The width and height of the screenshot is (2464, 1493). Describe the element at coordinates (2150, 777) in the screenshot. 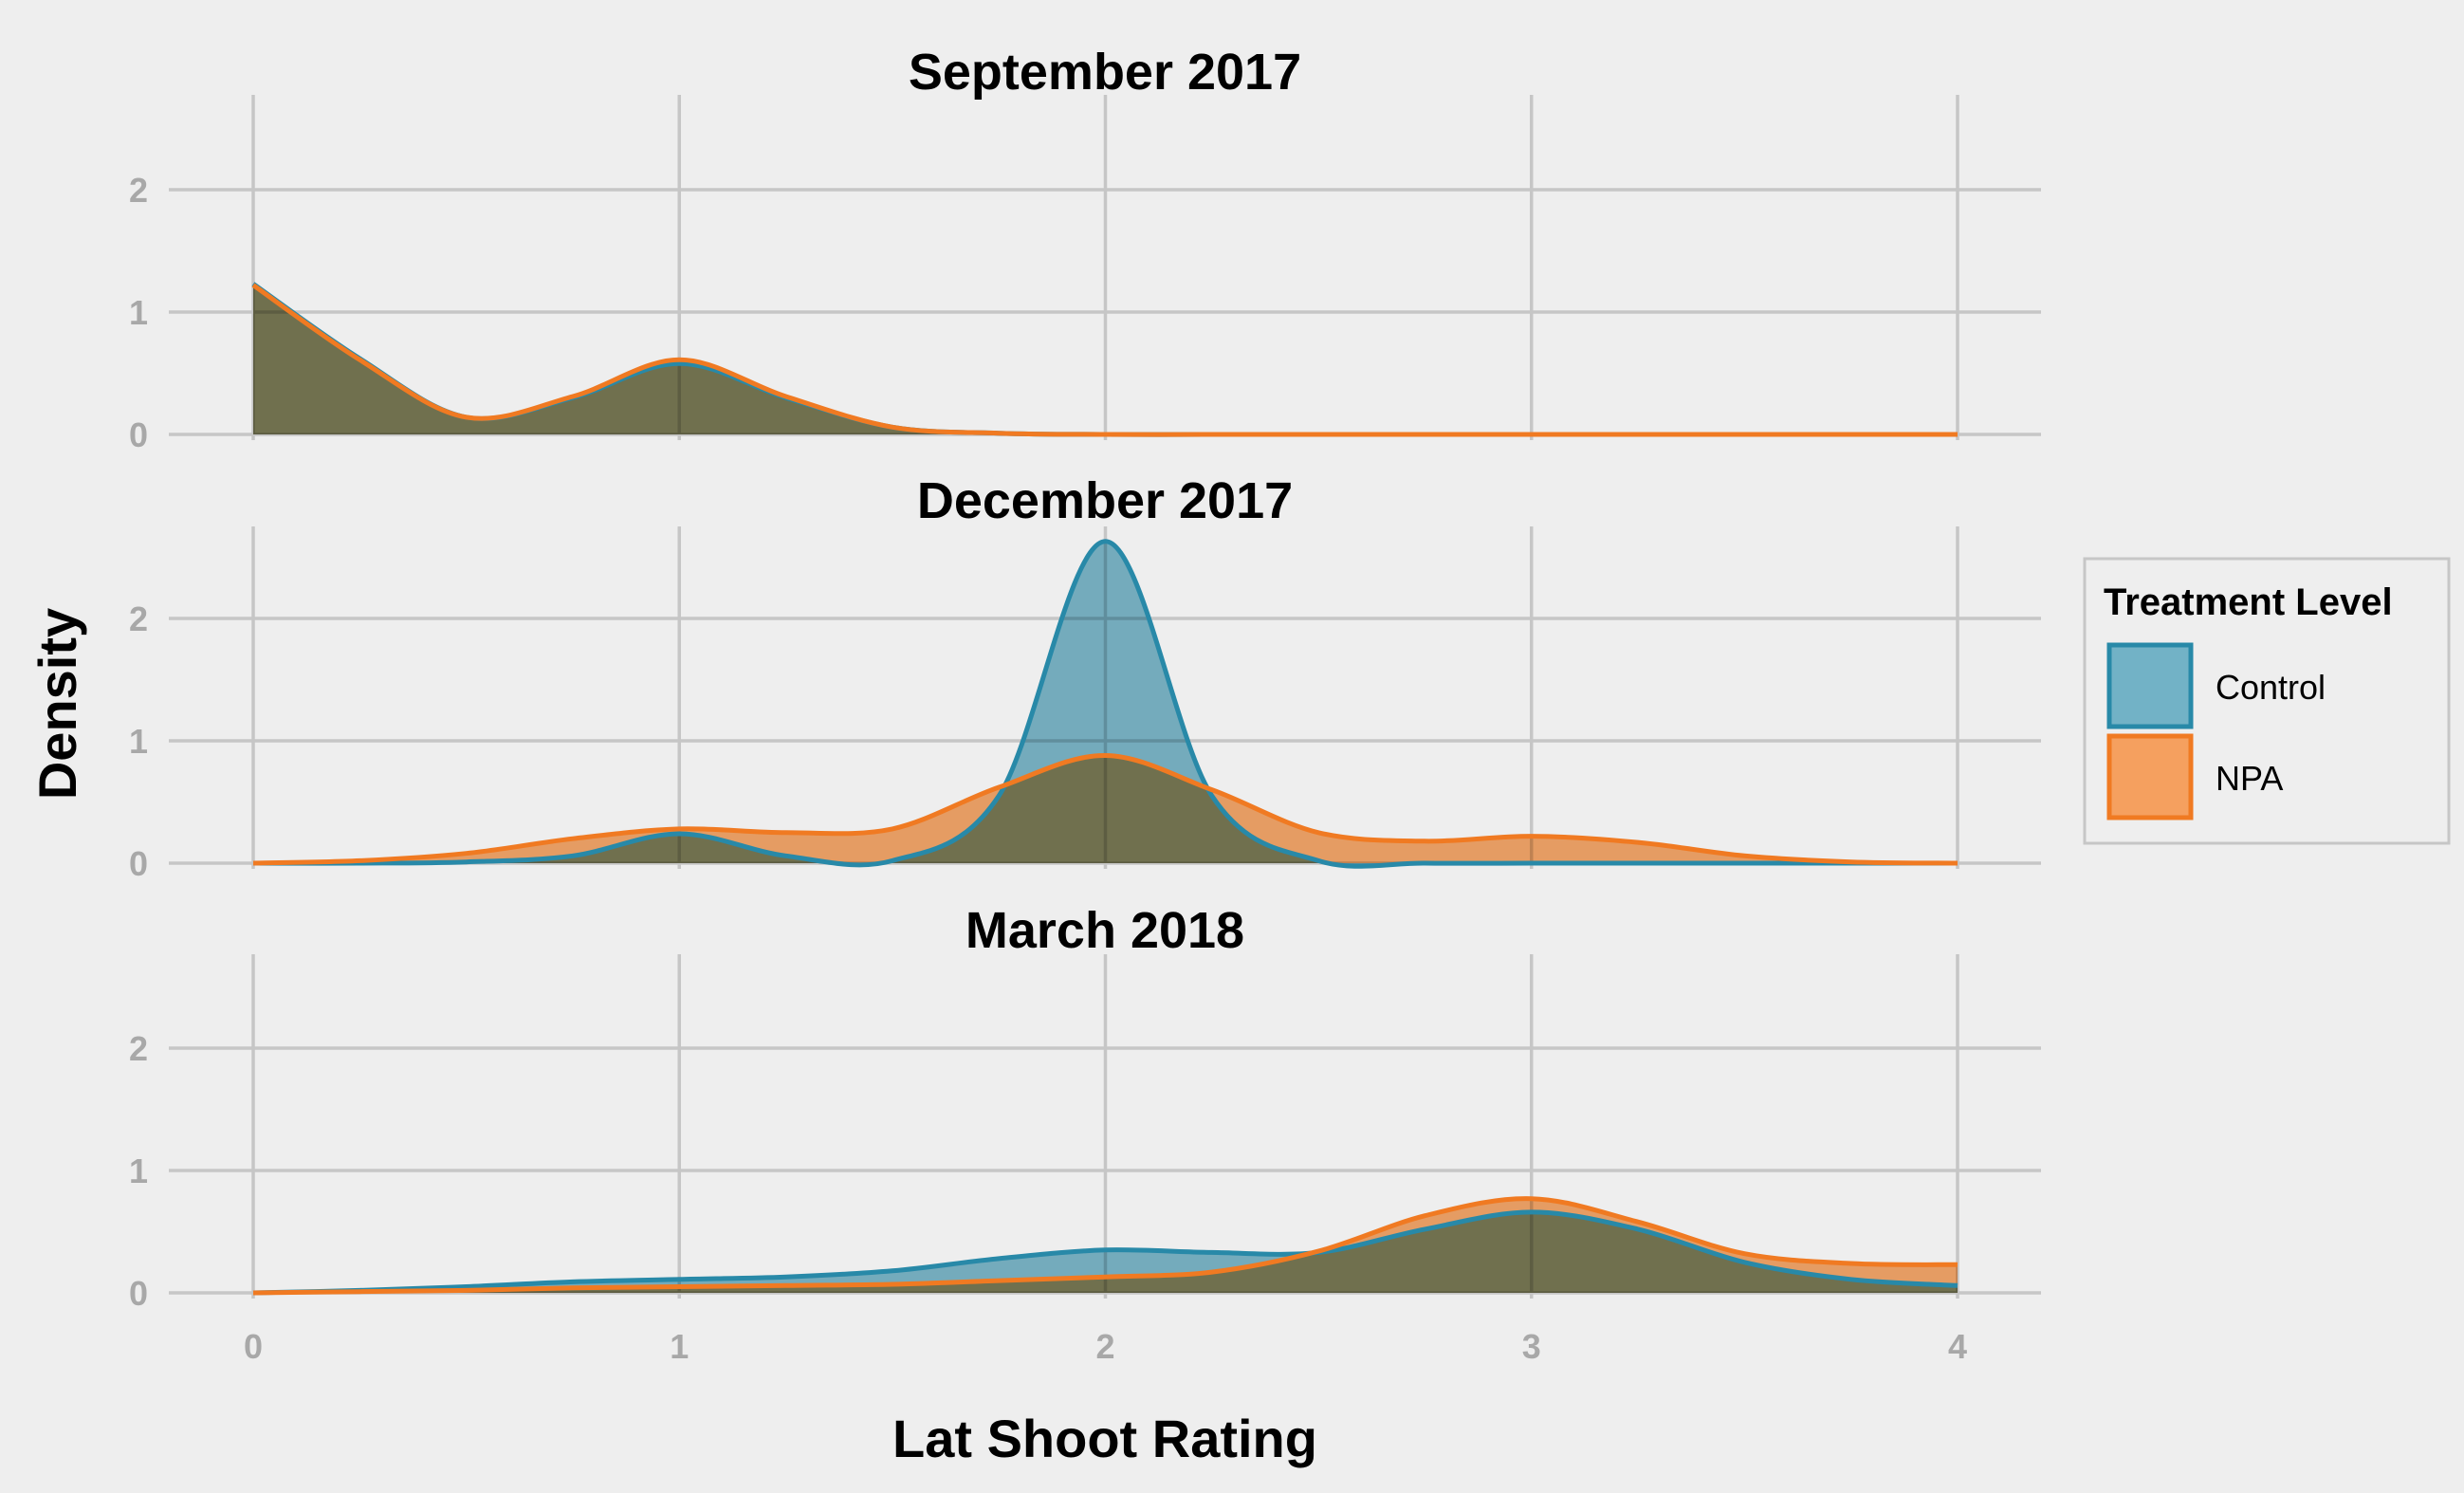

I see `legend-key-npa` at that location.